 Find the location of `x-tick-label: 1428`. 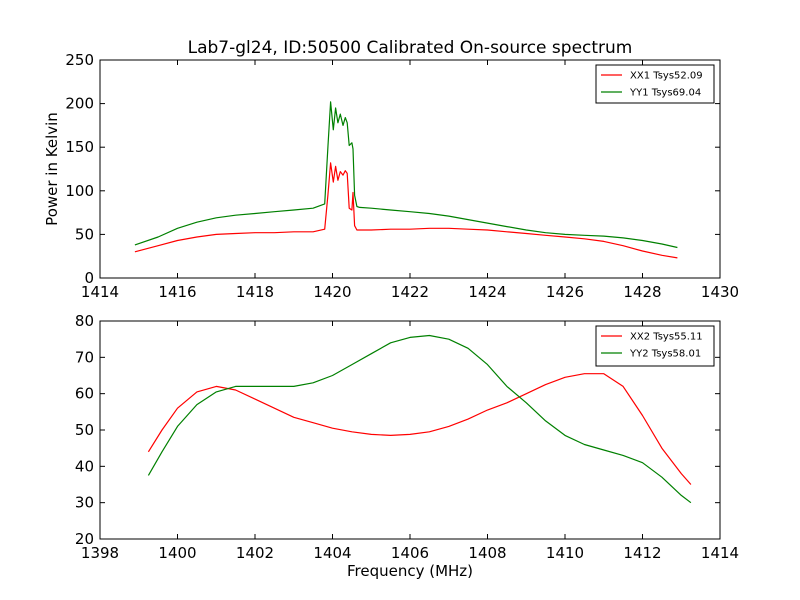

x-tick-label: 1428 is located at coordinates (642, 292).